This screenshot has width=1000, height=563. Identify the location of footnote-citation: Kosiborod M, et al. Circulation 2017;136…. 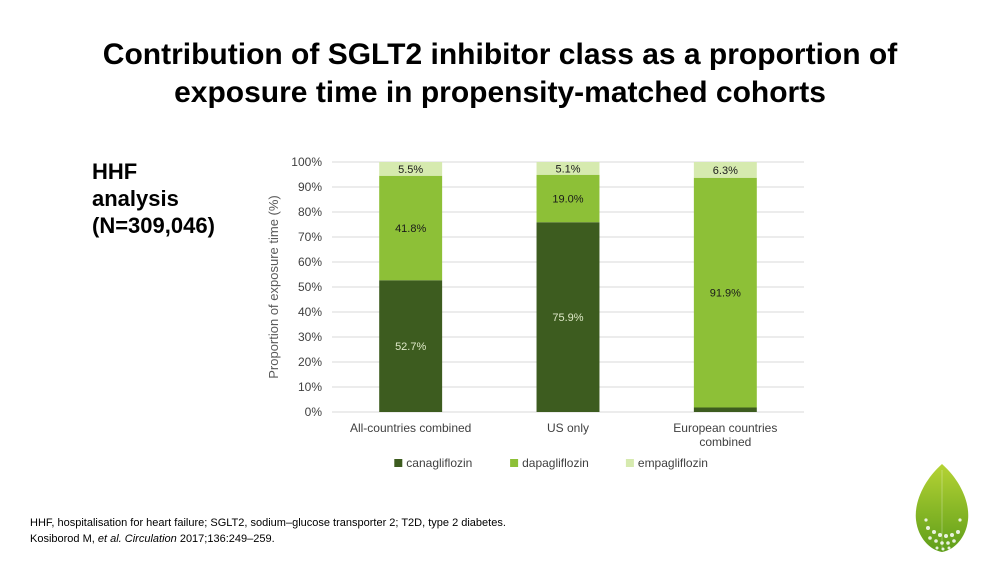
(268, 539).